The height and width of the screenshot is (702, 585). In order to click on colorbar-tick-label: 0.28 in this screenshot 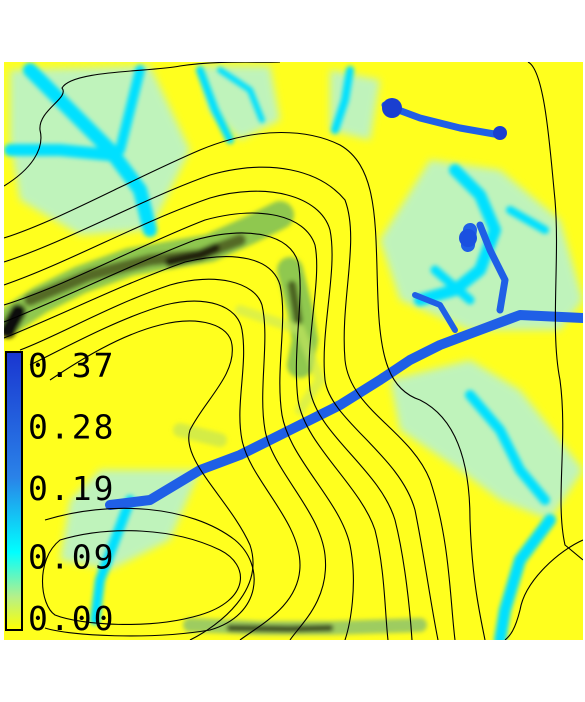, I will do `click(71, 427)`.